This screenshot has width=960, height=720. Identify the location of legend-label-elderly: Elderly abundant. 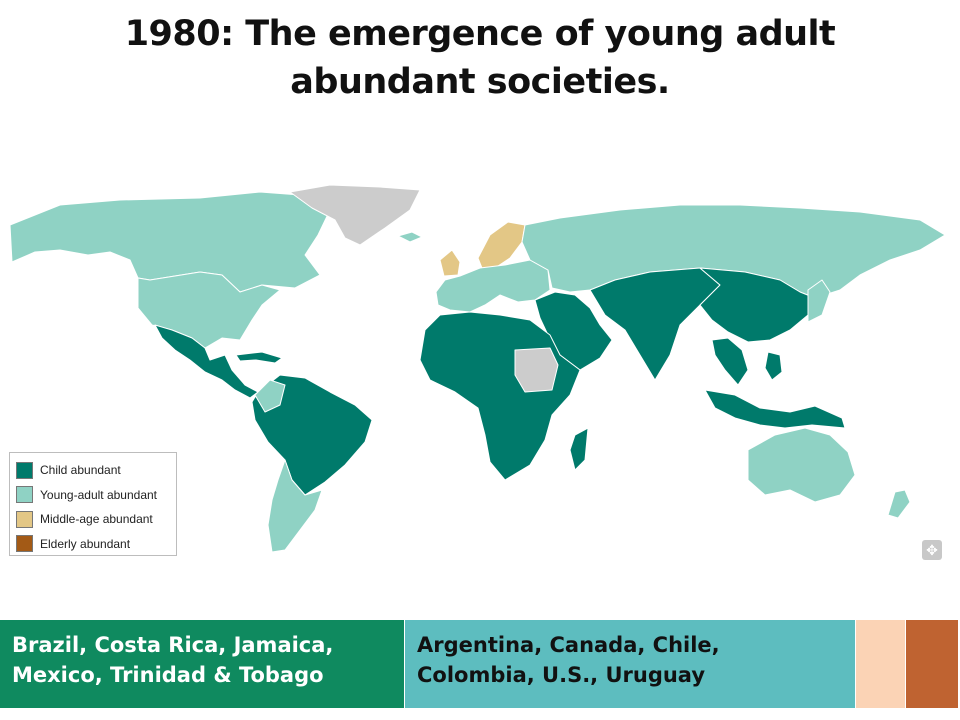
(85, 543).